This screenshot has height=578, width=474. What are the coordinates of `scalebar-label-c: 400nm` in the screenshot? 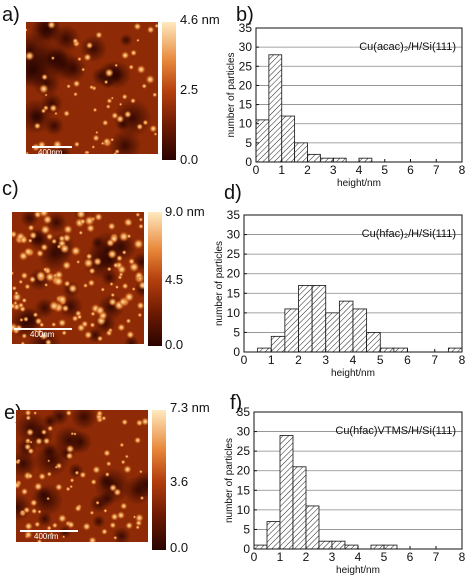 It's located at (42, 334).